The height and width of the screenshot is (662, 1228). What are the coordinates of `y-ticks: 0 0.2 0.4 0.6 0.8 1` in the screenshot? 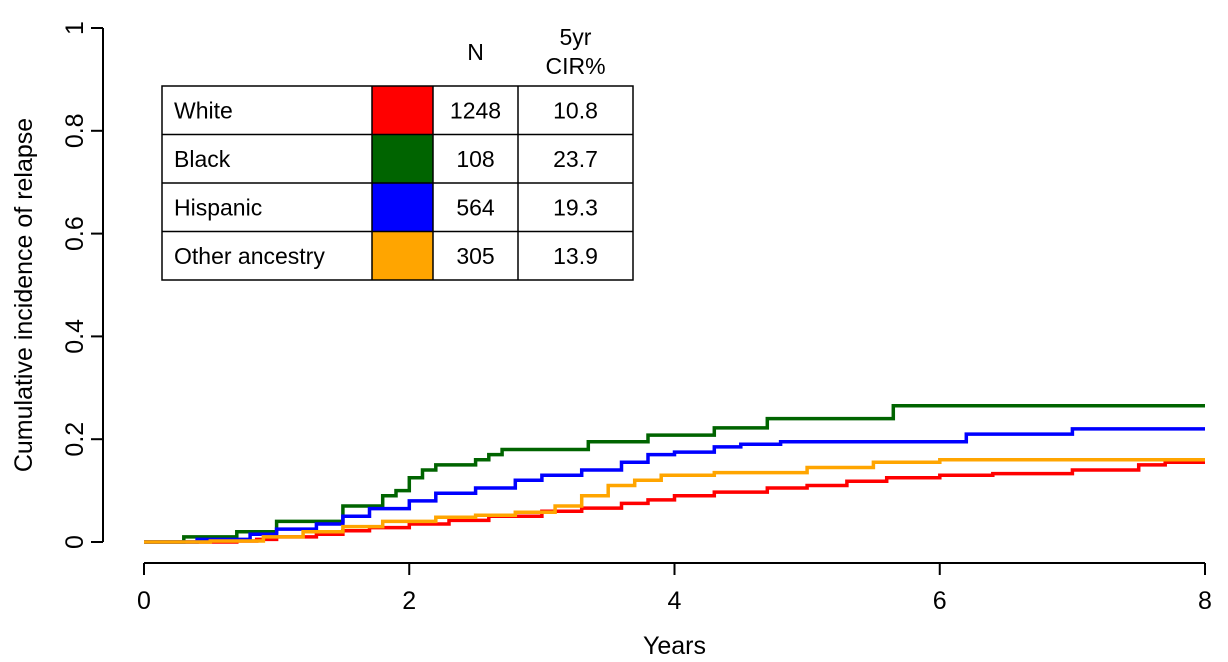 It's located at (82, 285).